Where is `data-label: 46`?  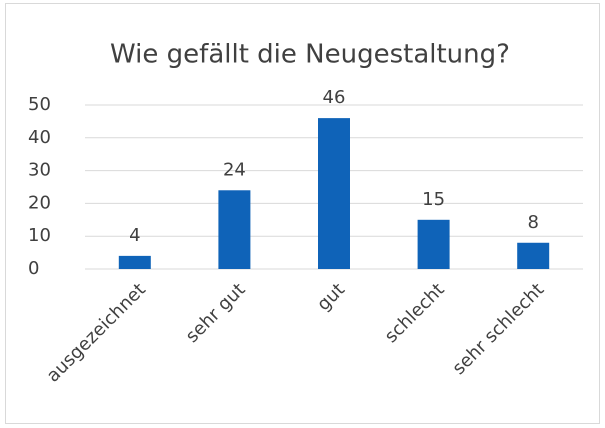
data-label: 46 is located at coordinates (334, 97).